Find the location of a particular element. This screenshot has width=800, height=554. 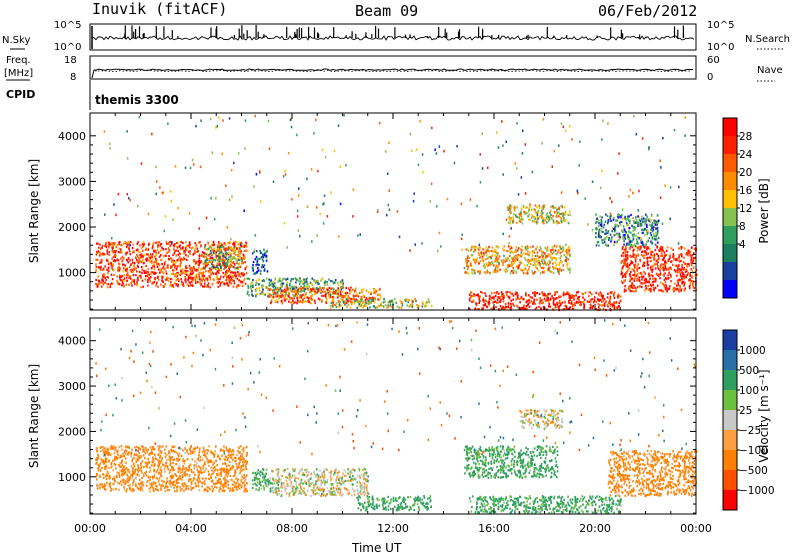

date-title: 06/Feb/2012 is located at coordinates (647, 11).